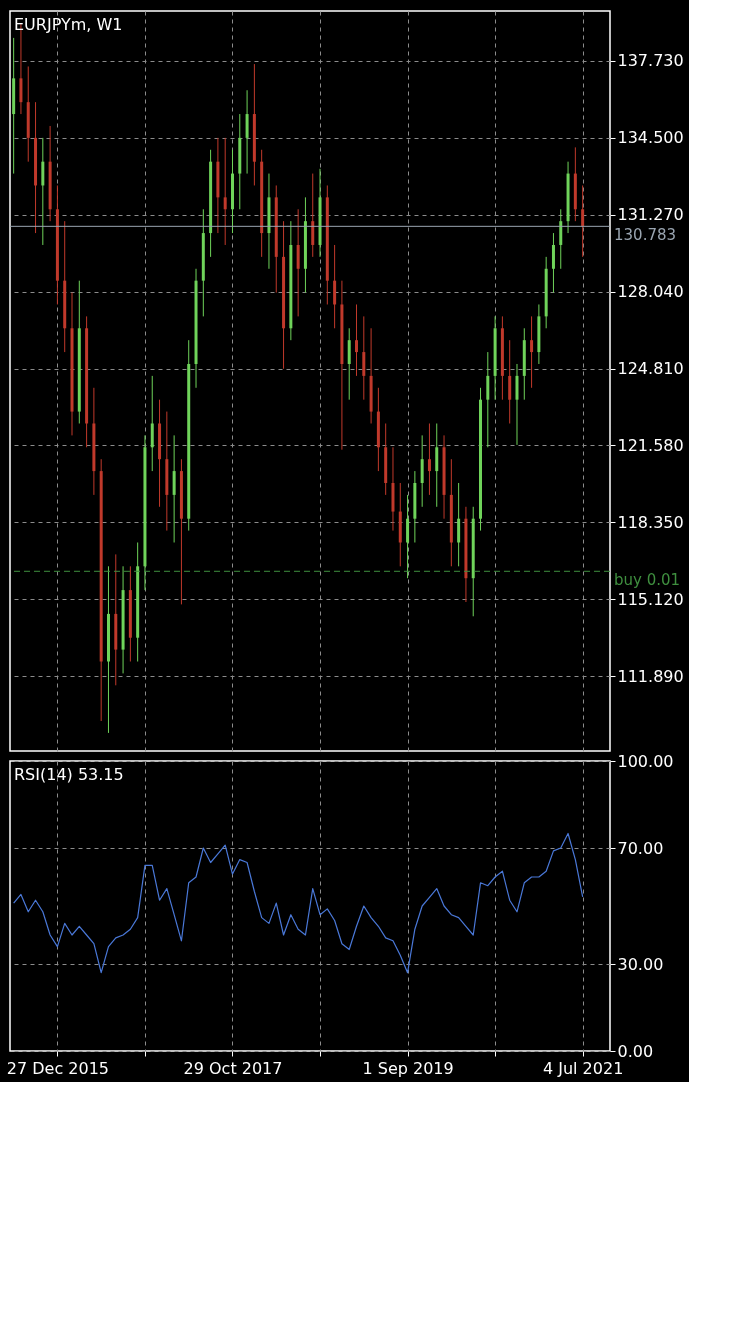 Image resolution: width=750 pixels, height=1334 pixels. Describe the element at coordinates (650, 292) in the screenshot. I see `y-tick-label: 128.040` at that location.